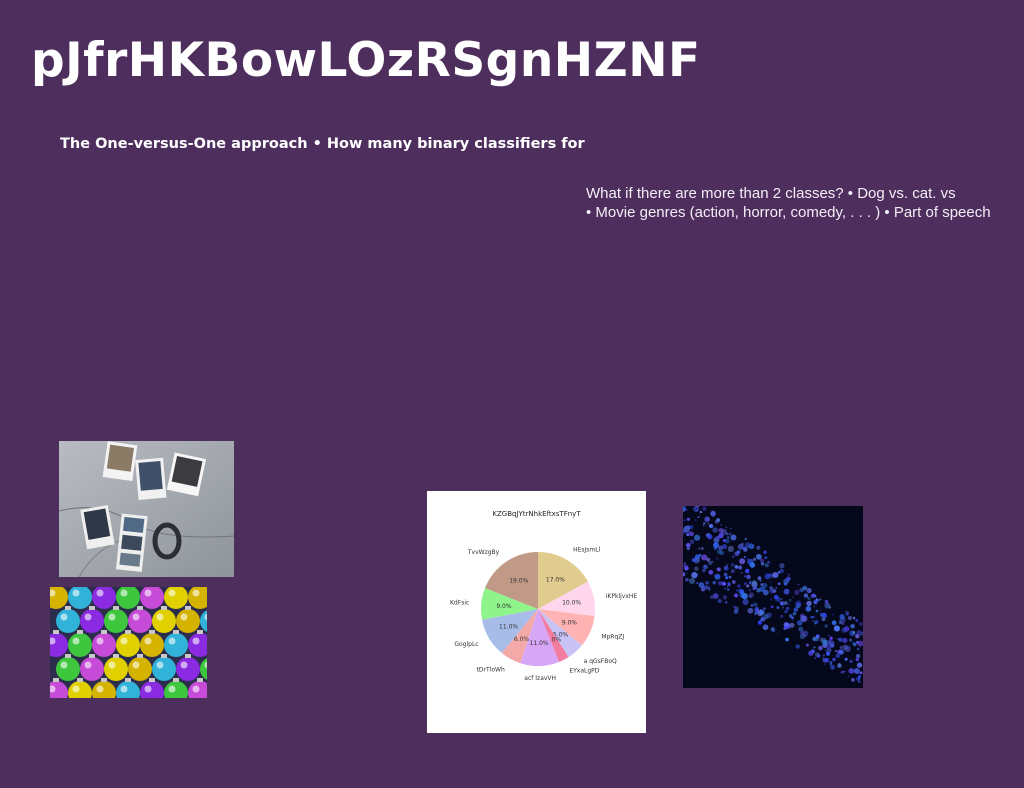 This screenshot has width=1024, height=788. I want to click on pie-percent-label: 6.0%, so click(522, 639).